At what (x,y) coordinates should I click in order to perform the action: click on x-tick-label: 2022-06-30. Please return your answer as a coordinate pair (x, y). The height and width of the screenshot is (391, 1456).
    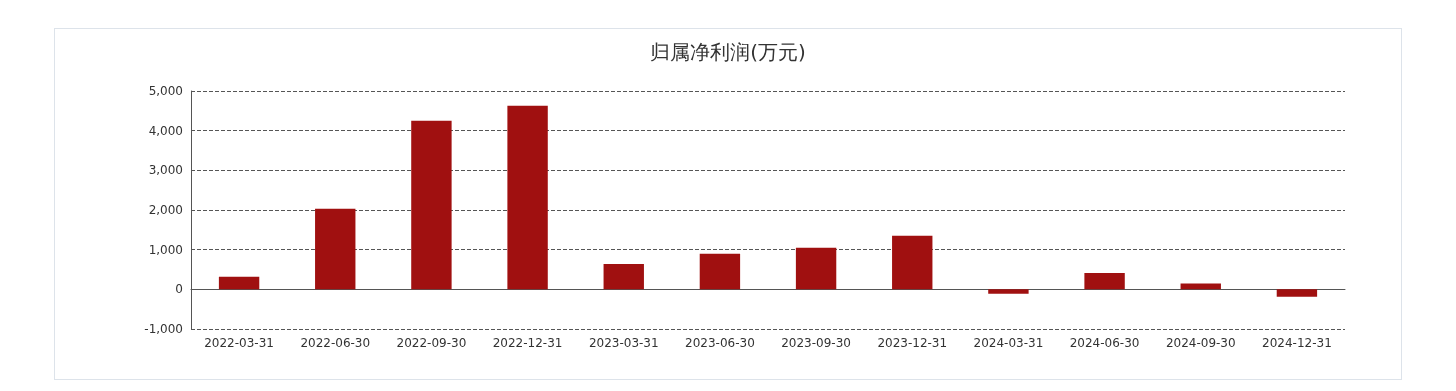
    Looking at the image, I should click on (335, 343).